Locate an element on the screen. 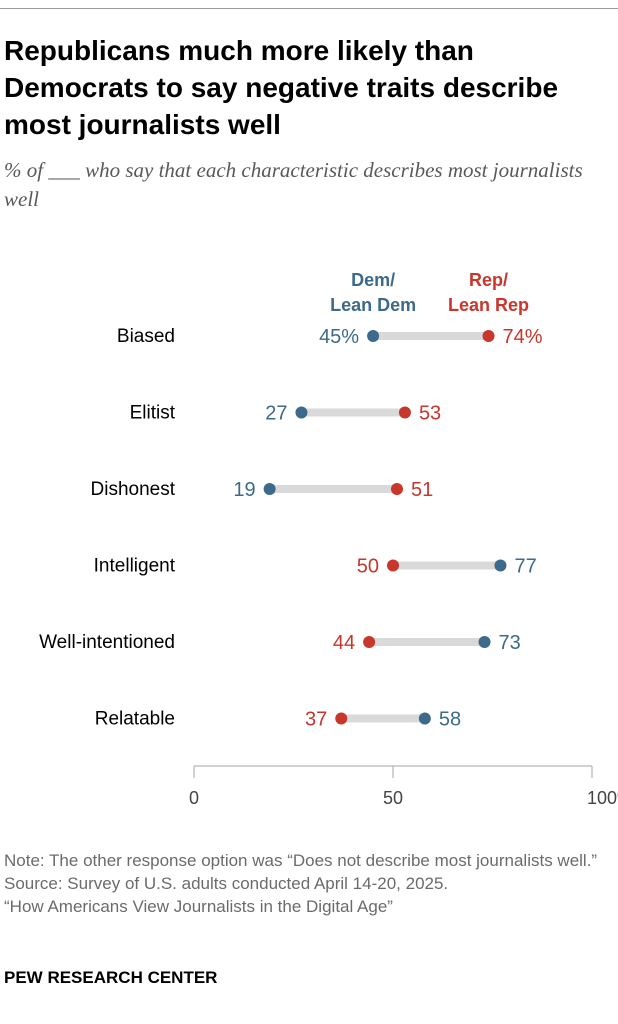  x-tick-label: 50 is located at coordinates (393, 798).